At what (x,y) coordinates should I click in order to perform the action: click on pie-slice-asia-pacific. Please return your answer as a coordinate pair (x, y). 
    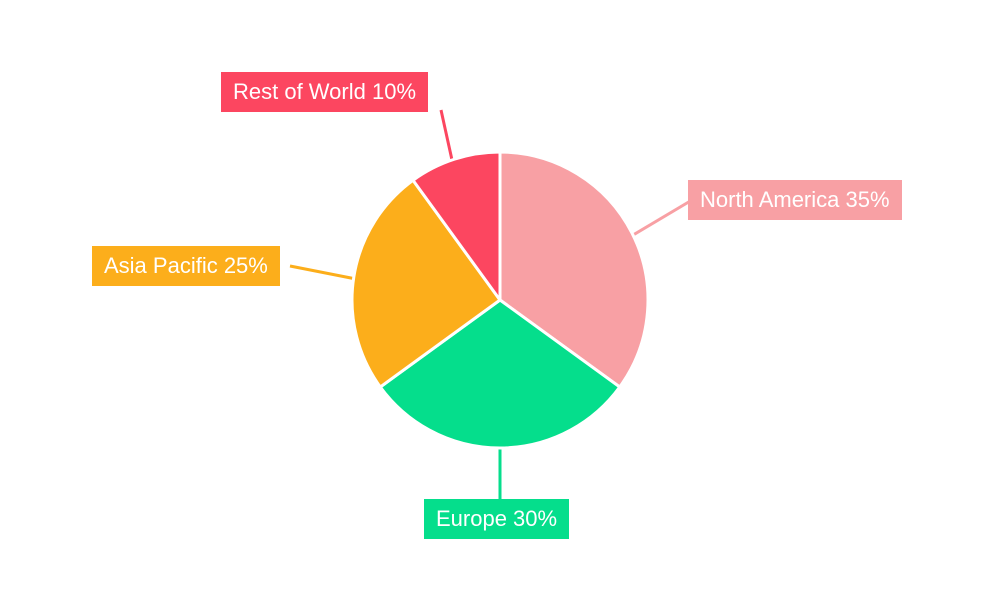
    Looking at the image, I should click on (426, 283).